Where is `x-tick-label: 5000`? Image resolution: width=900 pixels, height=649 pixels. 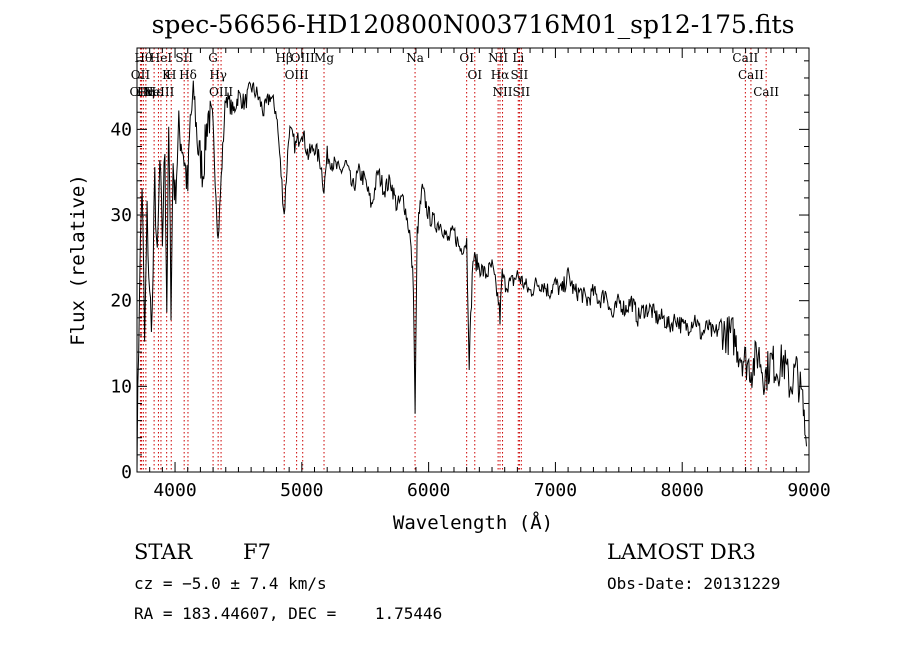
x-tick-label: 5000 is located at coordinates (301, 490).